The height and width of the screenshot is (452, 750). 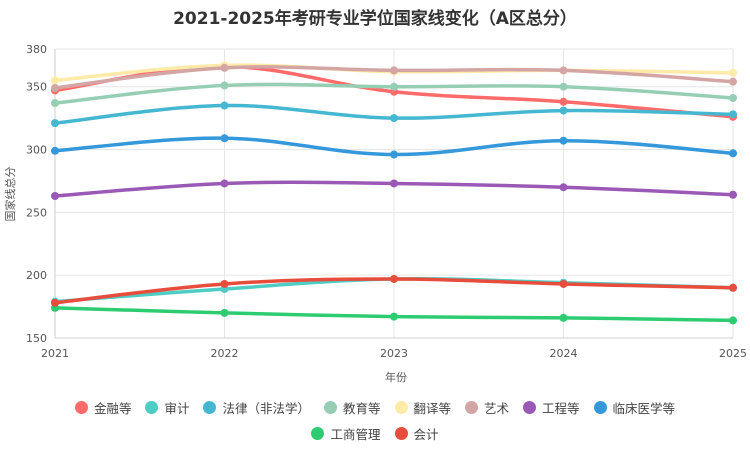 I want to click on legend-item: 会计, so click(x=416, y=433).